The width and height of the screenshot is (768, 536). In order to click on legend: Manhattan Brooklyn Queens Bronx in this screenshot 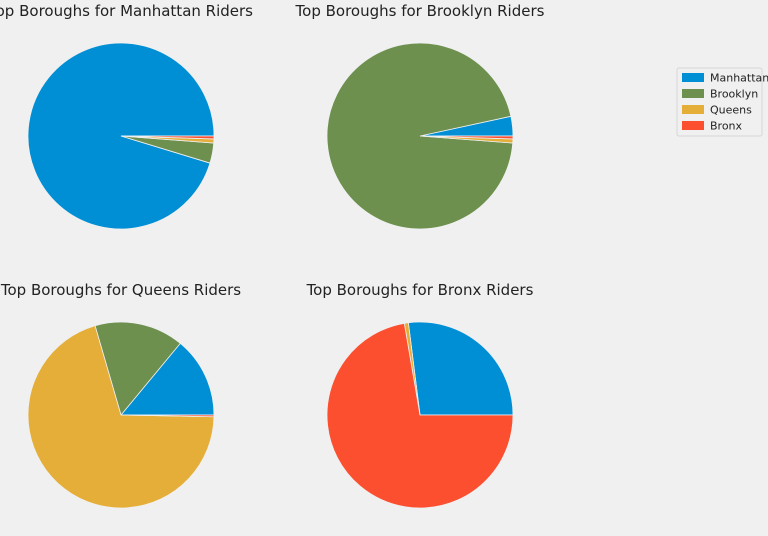, I will do `click(722, 102)`.